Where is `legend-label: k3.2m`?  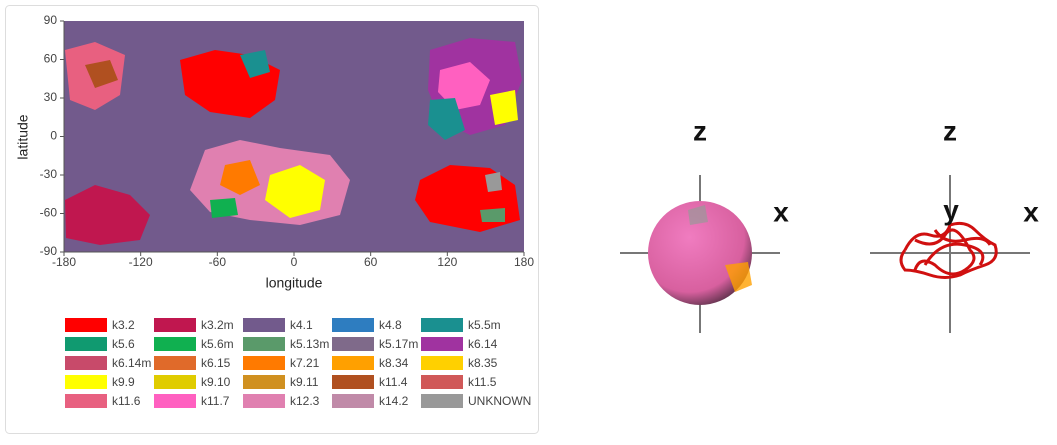 legend-label: k3.2m is located at coordinates (217, 325).